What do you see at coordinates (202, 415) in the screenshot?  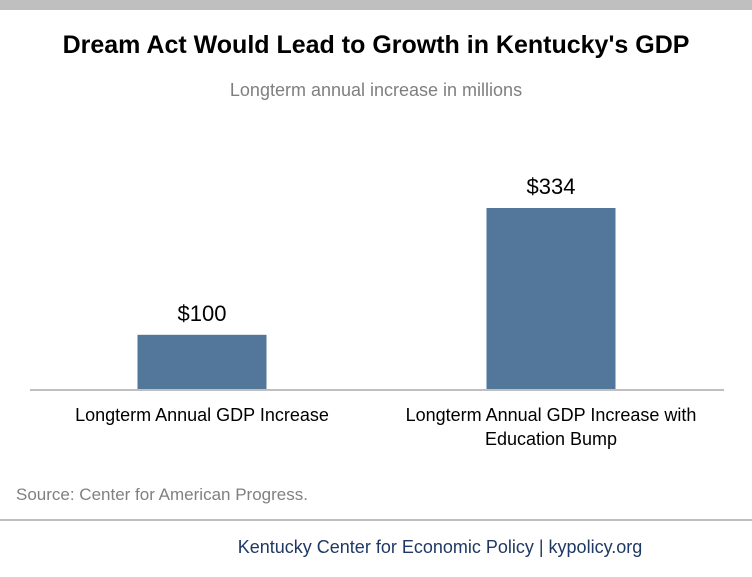 I see `category-label-1: Longterm Annual GDP Increase` at bounding box center [202, 415].